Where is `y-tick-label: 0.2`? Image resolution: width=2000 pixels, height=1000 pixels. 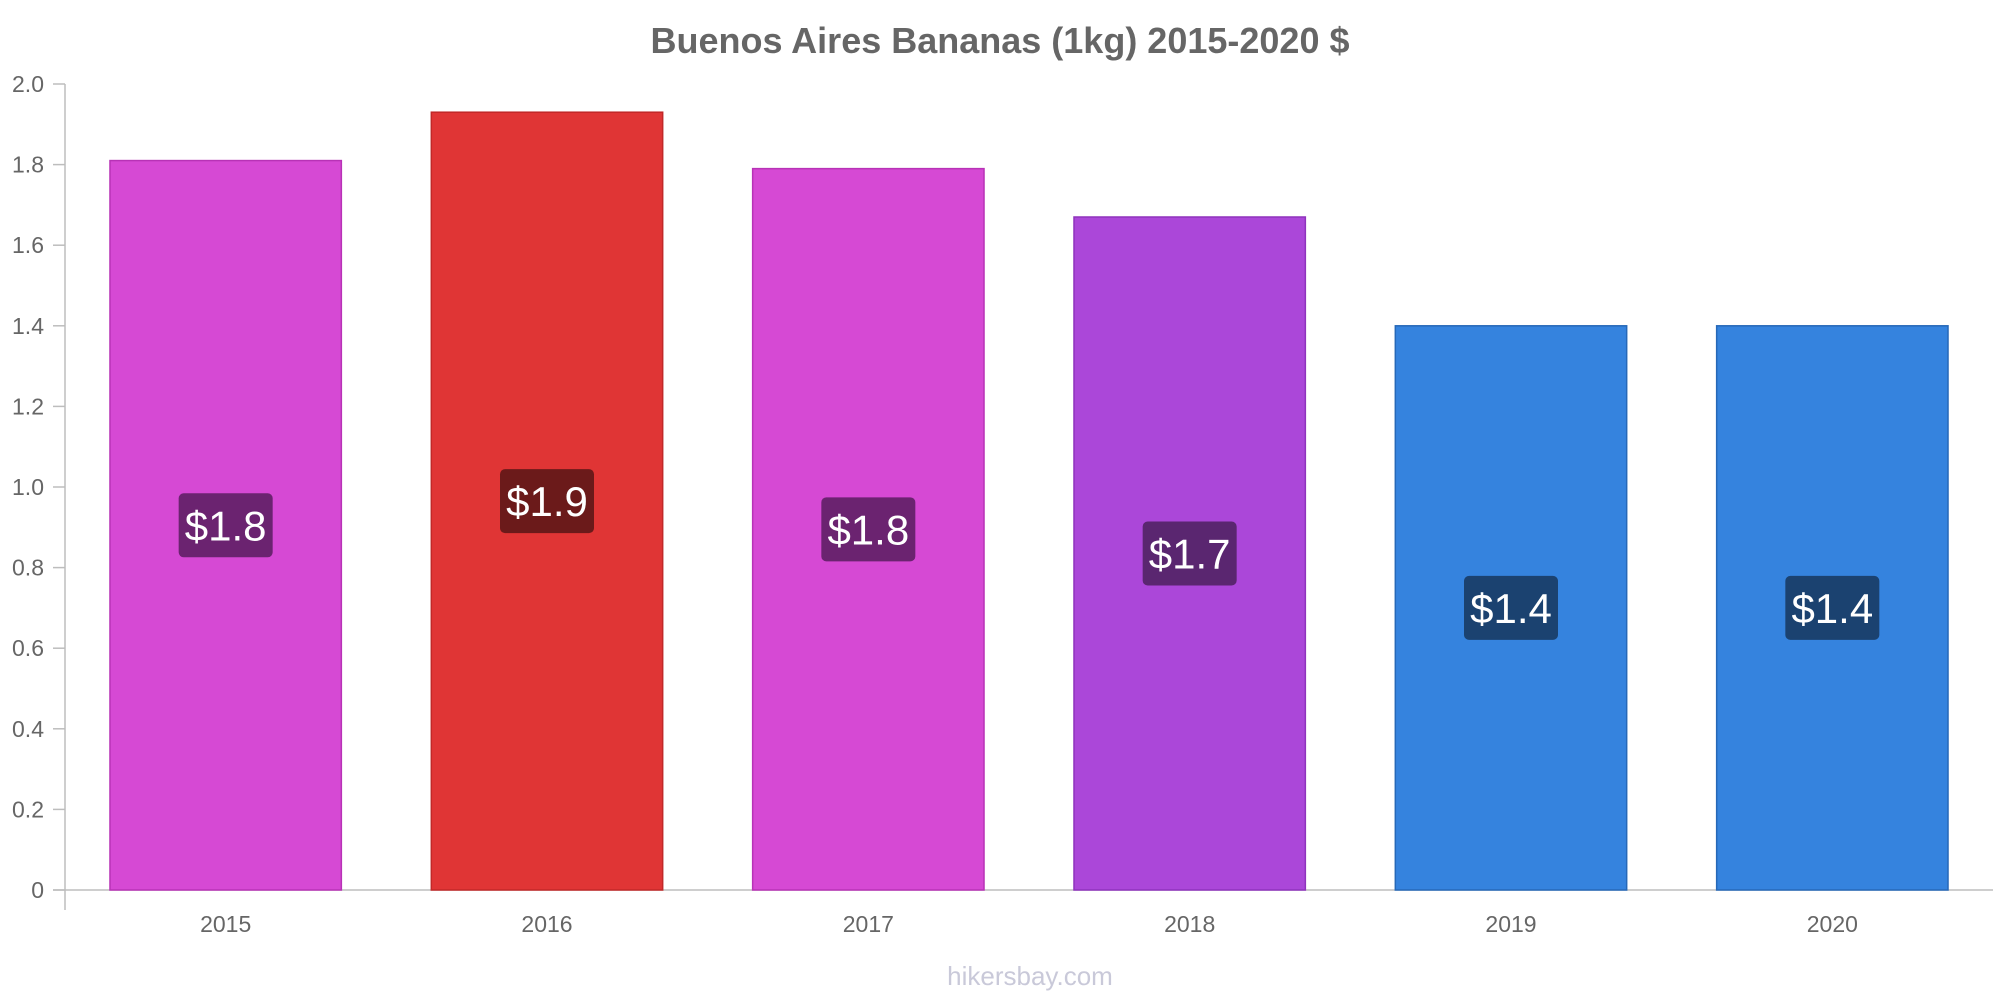
y-tick-label: 0.2 is located at coordinates (28, 809).